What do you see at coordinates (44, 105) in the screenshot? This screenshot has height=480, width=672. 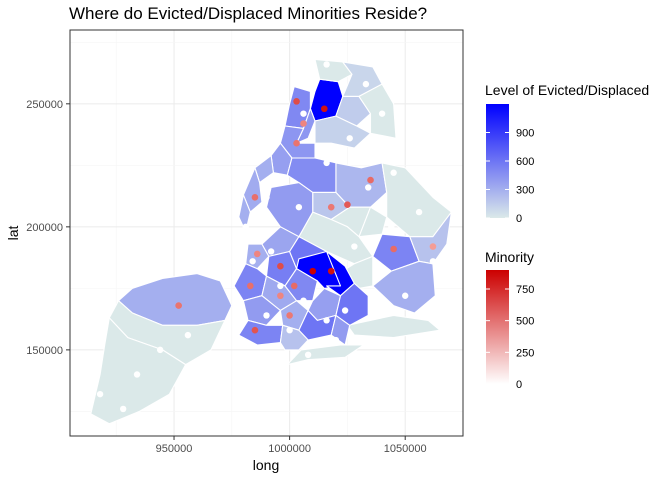 I see `y-tick-label: 250000` at bounding box center [44, 105].